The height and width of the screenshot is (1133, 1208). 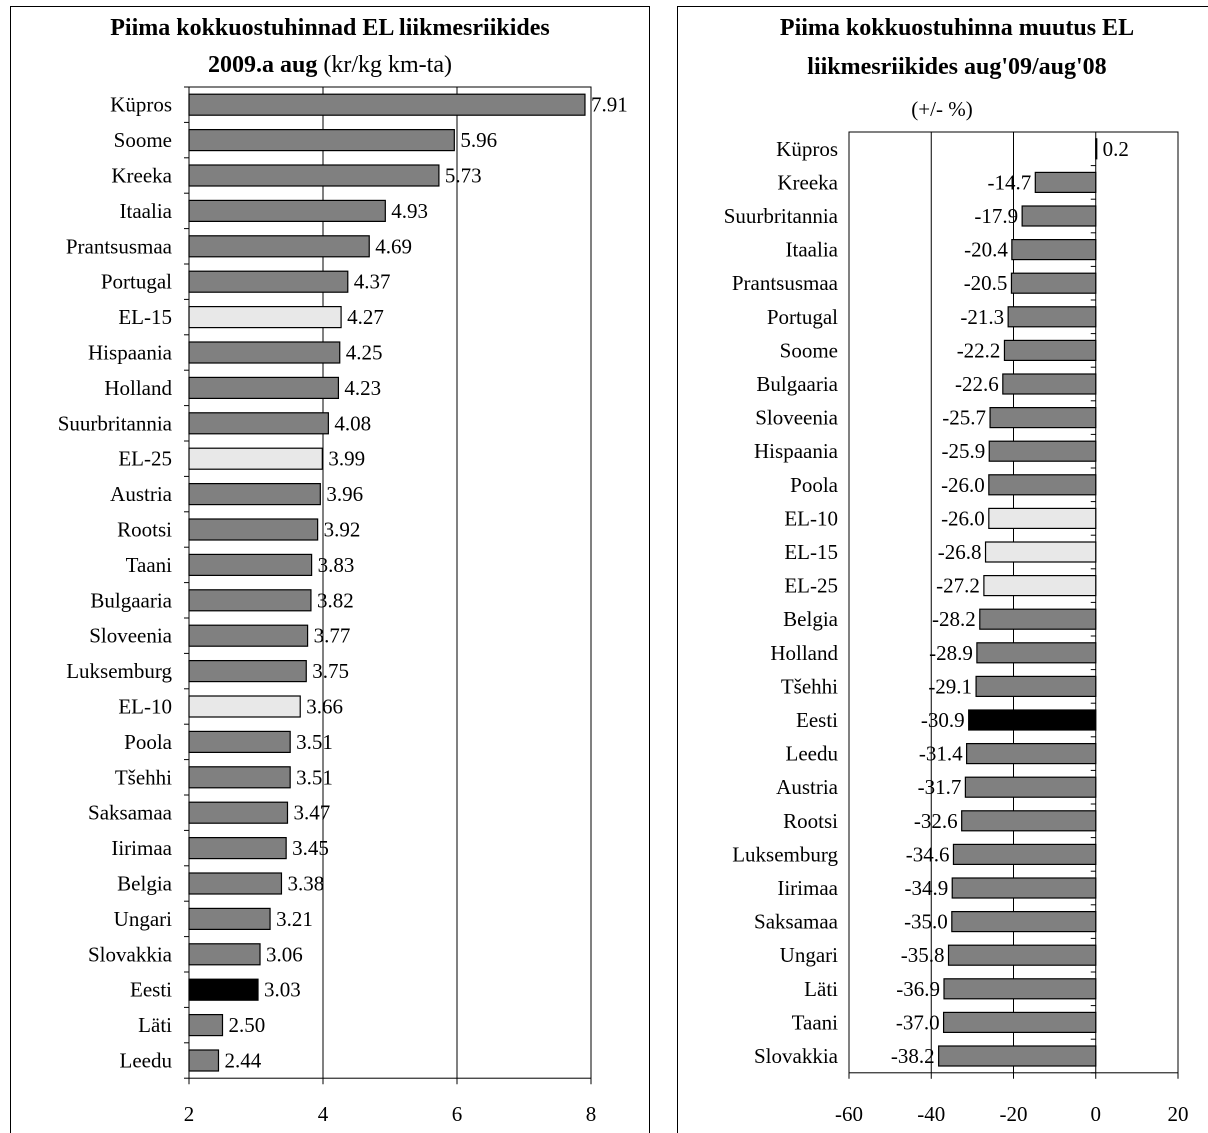 What do you see at coordinates (314, 175) in the screenshot?
I see `left-bar-kreeka` at bounding box center [314, 175].